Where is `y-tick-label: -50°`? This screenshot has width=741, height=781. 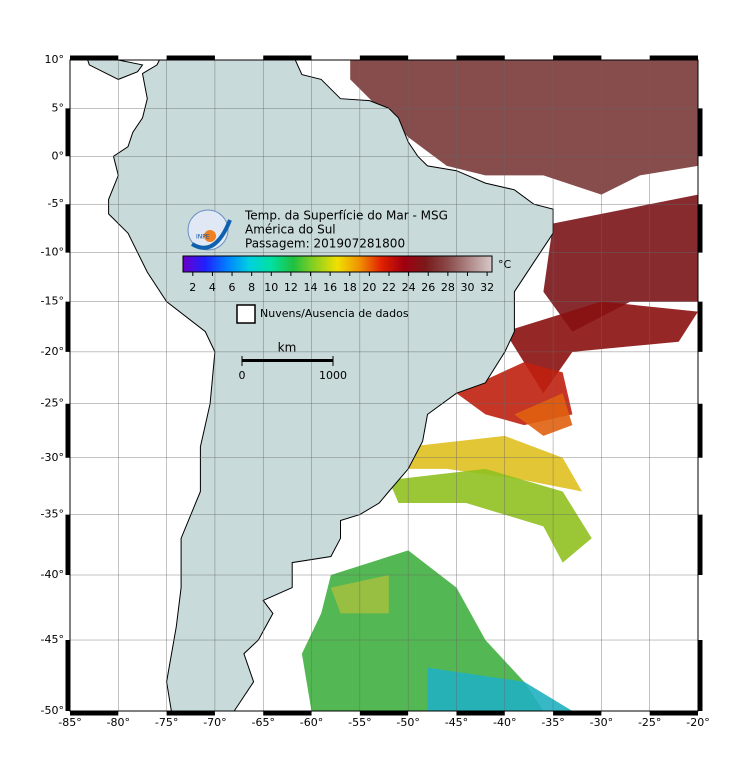 y-tick-label: -50° is located at coordinates (52, 710).